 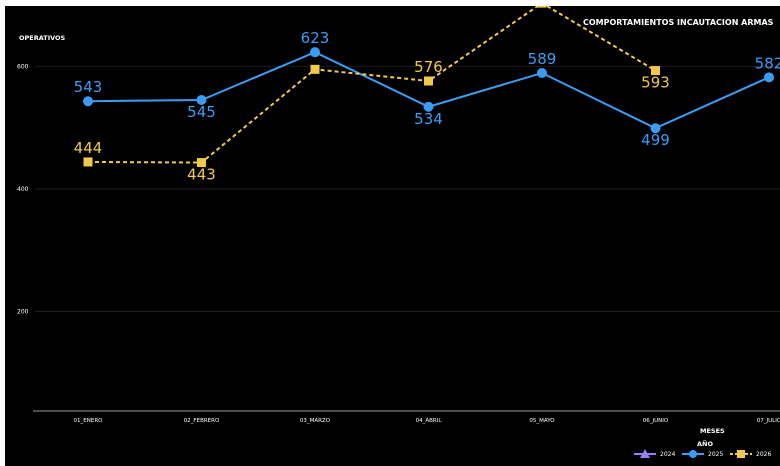 I want to click on data-label-2025: 545, so click(x=201, y=112).